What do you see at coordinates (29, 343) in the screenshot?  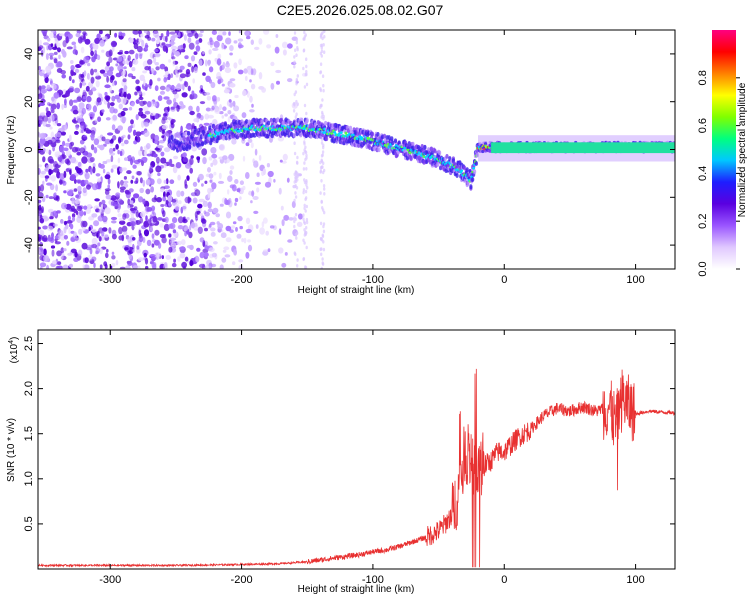 I see `y-tick-label: 2.5` at bounding box center [29, 343].